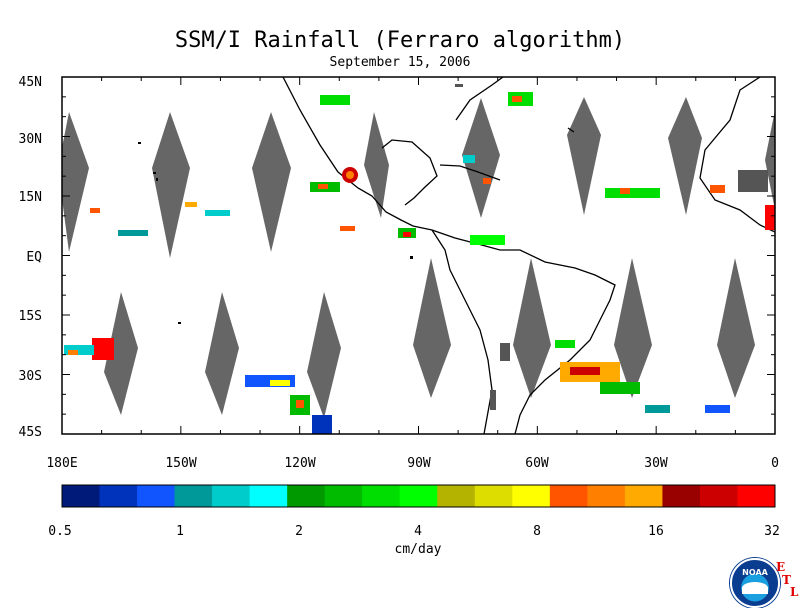 This screenshot has height=608, width=800. I want to click on colorbar-tick-16: 16, so click(656, 531).